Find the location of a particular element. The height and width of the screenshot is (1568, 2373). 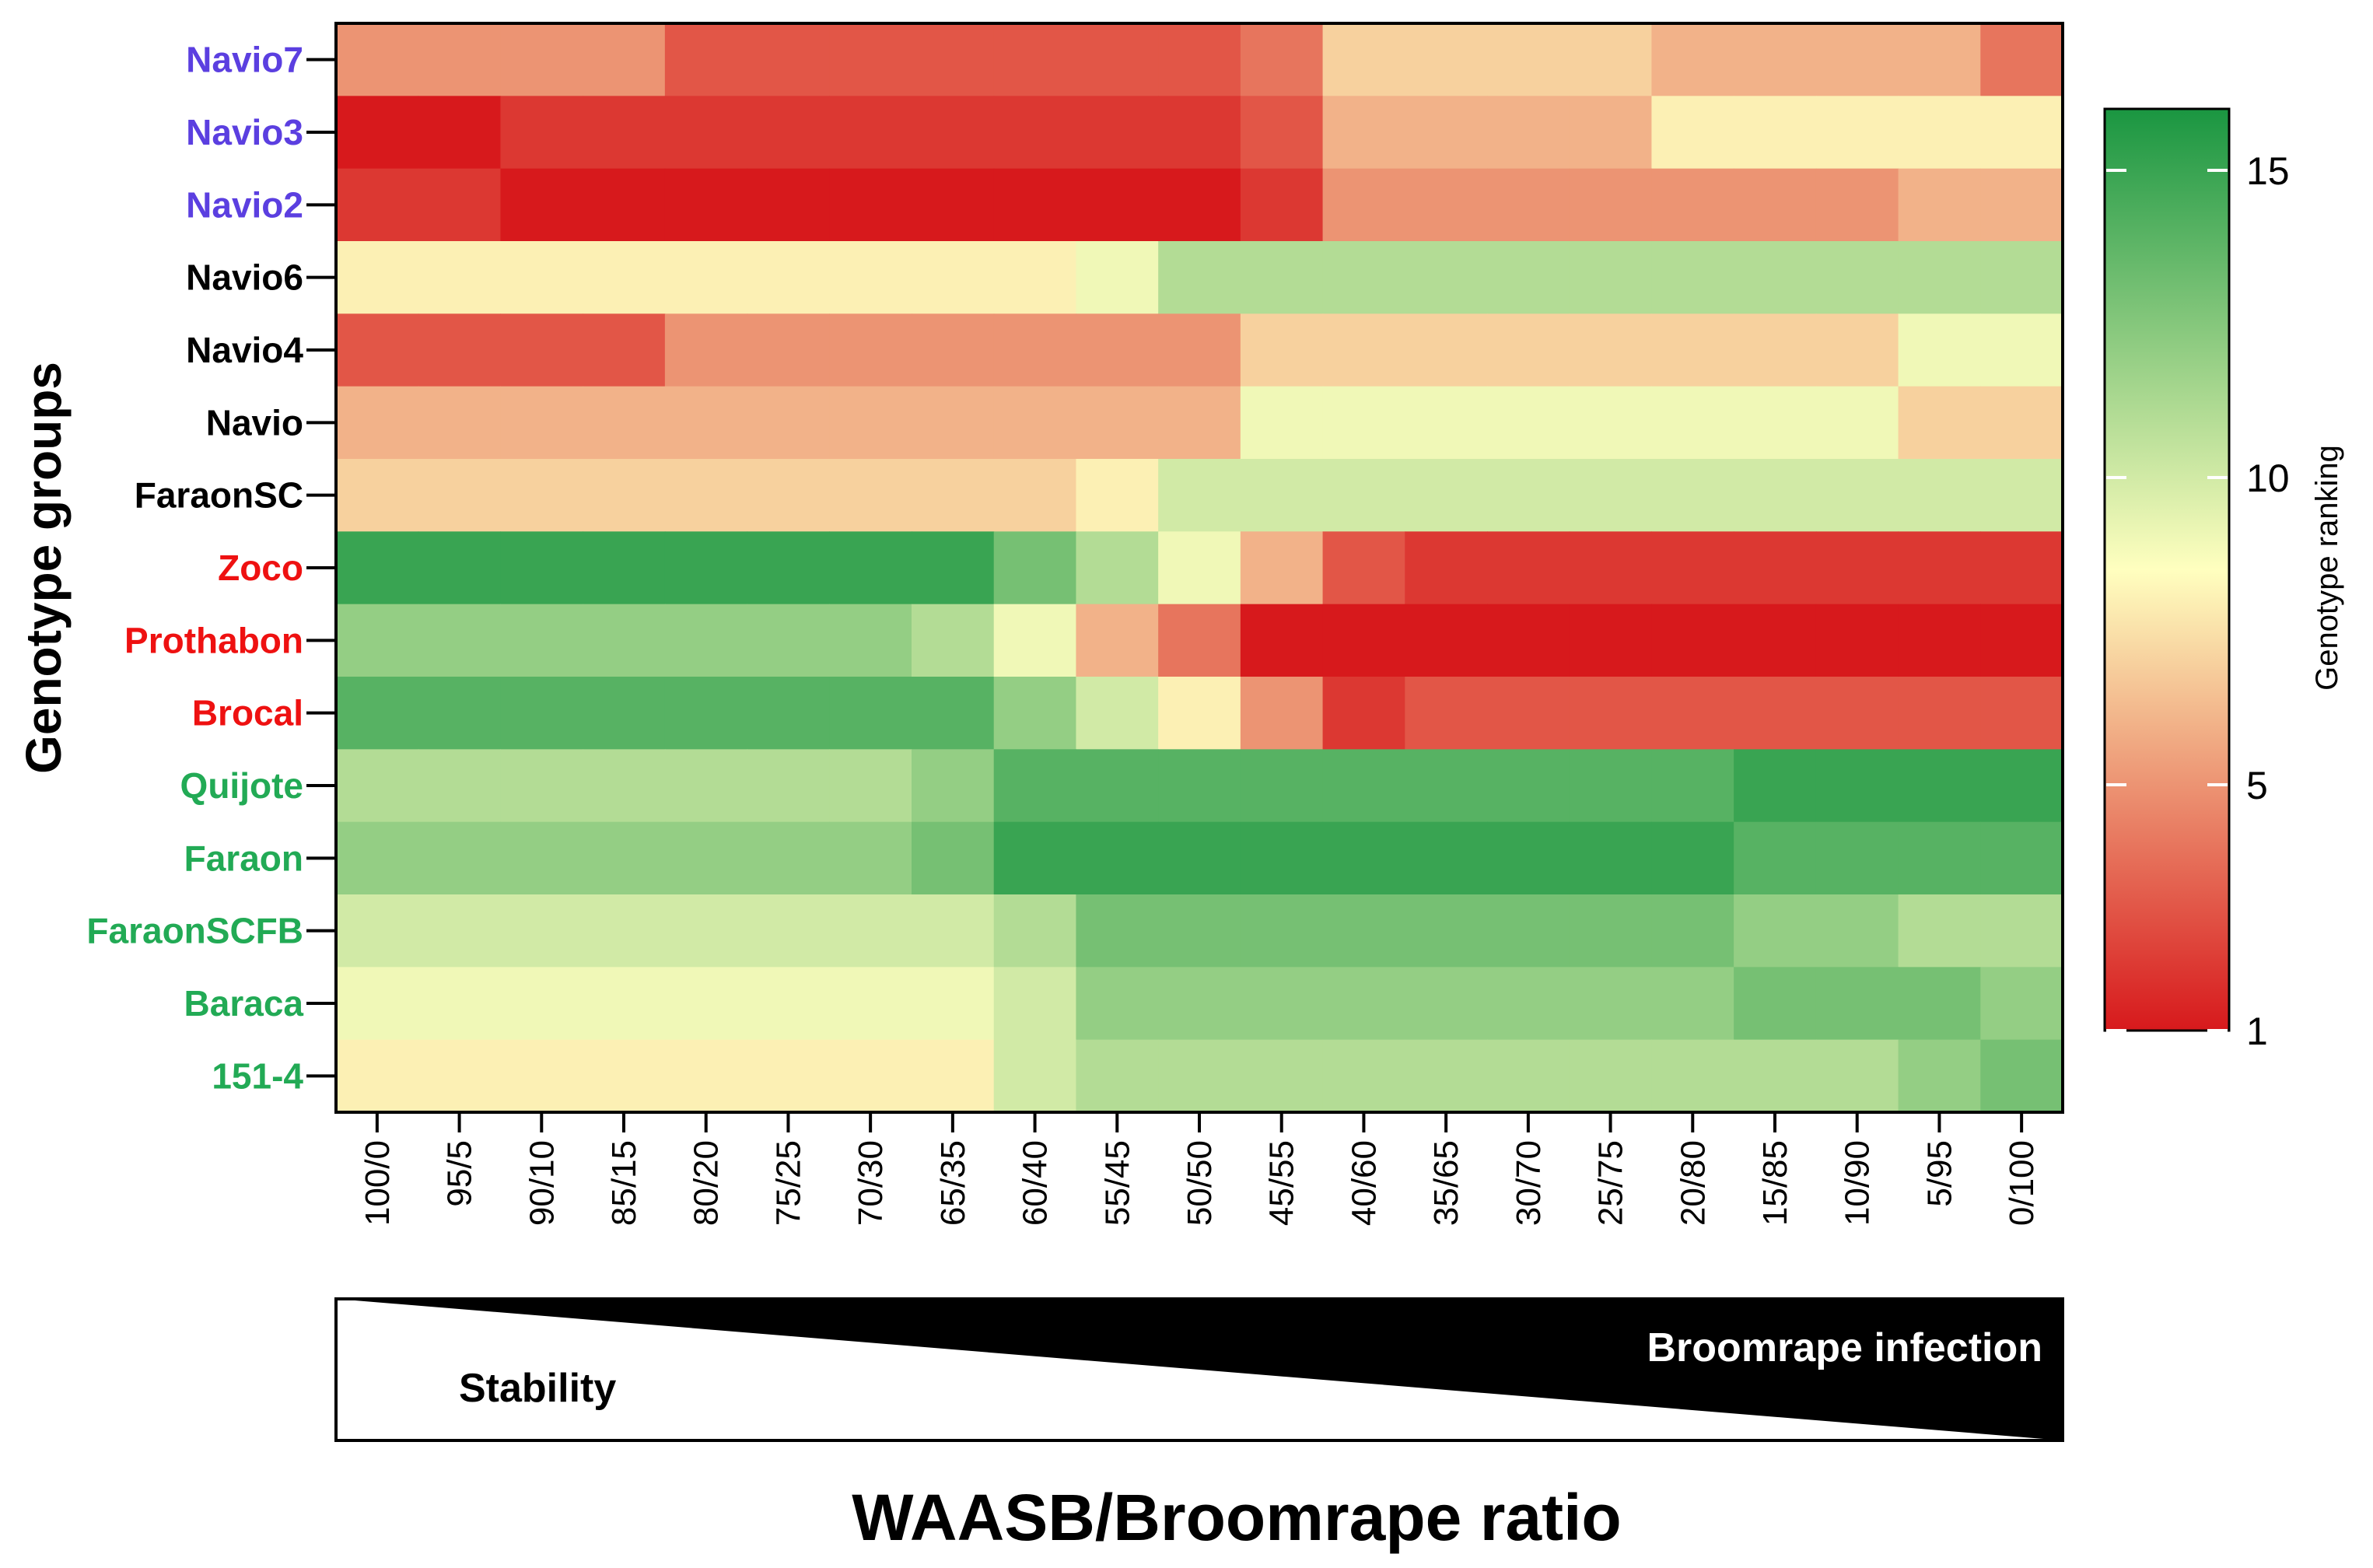

column-label: 100/0 is located at coordinates (378, 1183).